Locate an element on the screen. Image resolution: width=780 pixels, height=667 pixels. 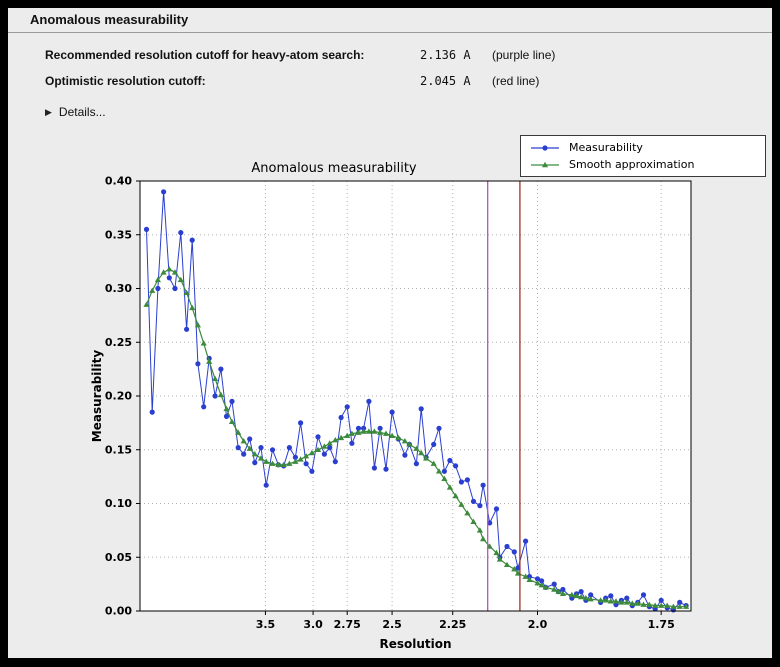
svg-text: 0.20 is located at coordinates (118, 396).